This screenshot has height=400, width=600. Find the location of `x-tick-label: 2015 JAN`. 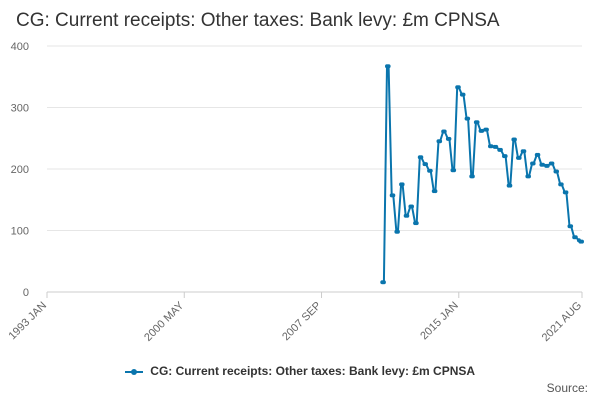

x-tick-label: 2015 JAN is located at coordinates (439, 321).